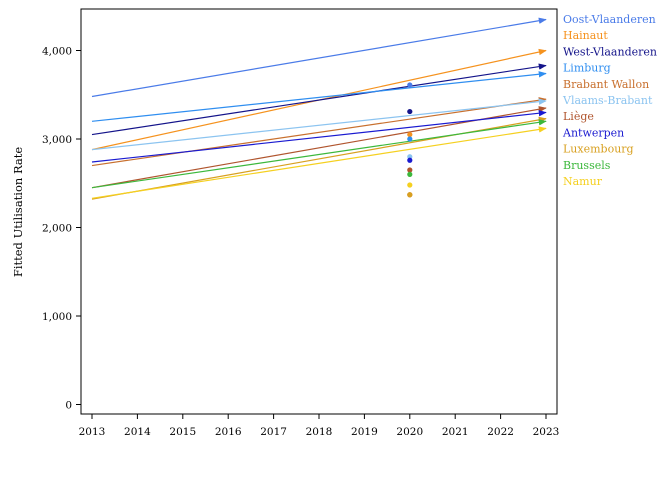  What do you see at coordinates (57, 317) in the screenshot?
I see `y-tick-label: 1,000` at bounding box center [57, 317].